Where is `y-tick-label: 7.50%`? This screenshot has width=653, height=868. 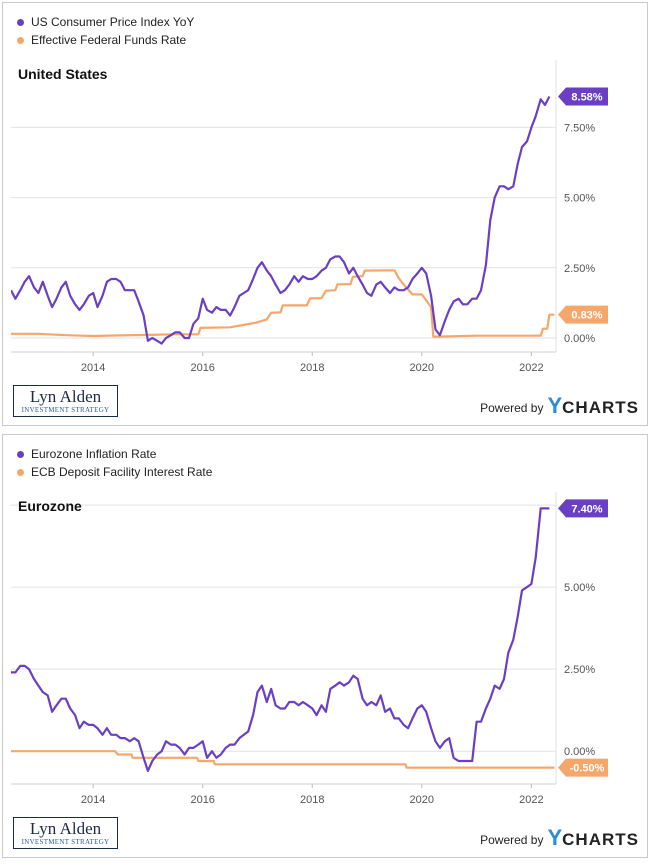
y-tick-label: 7.50% is located at coordinates (579, 128).